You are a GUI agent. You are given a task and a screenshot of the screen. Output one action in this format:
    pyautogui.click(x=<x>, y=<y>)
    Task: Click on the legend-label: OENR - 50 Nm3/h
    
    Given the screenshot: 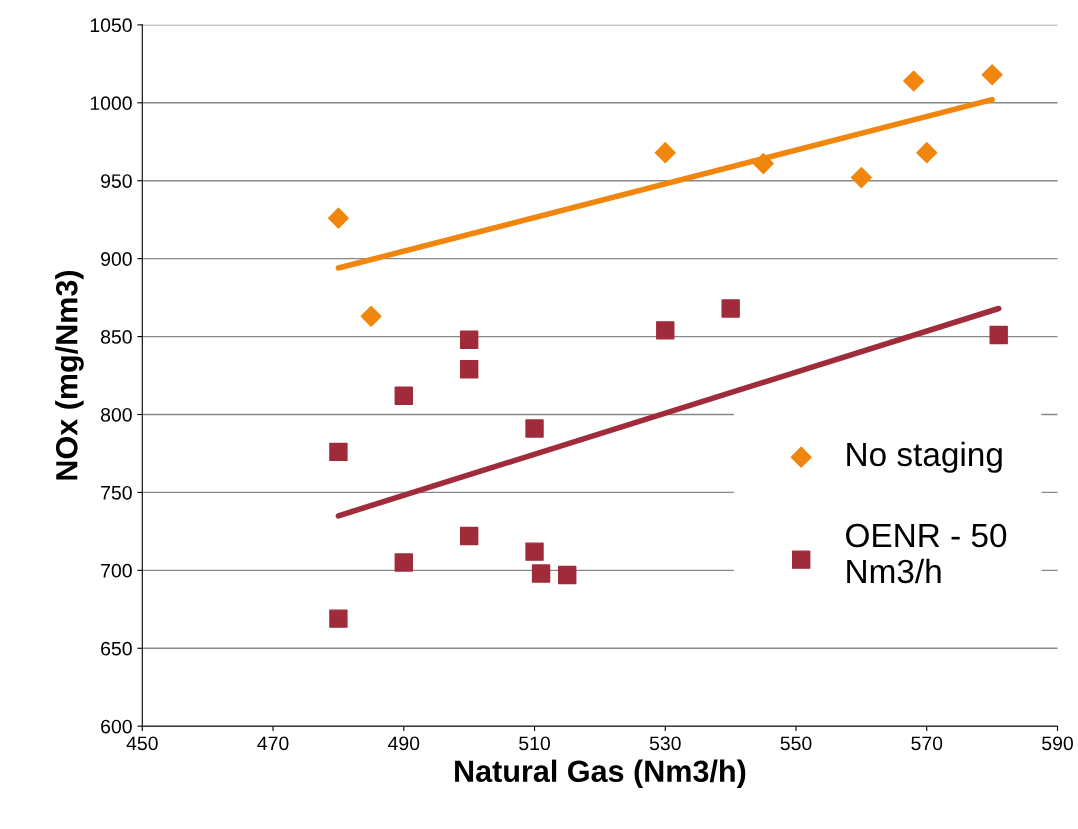 What is the action you would take?
    pyautogui.click(x=926, y=553)
    